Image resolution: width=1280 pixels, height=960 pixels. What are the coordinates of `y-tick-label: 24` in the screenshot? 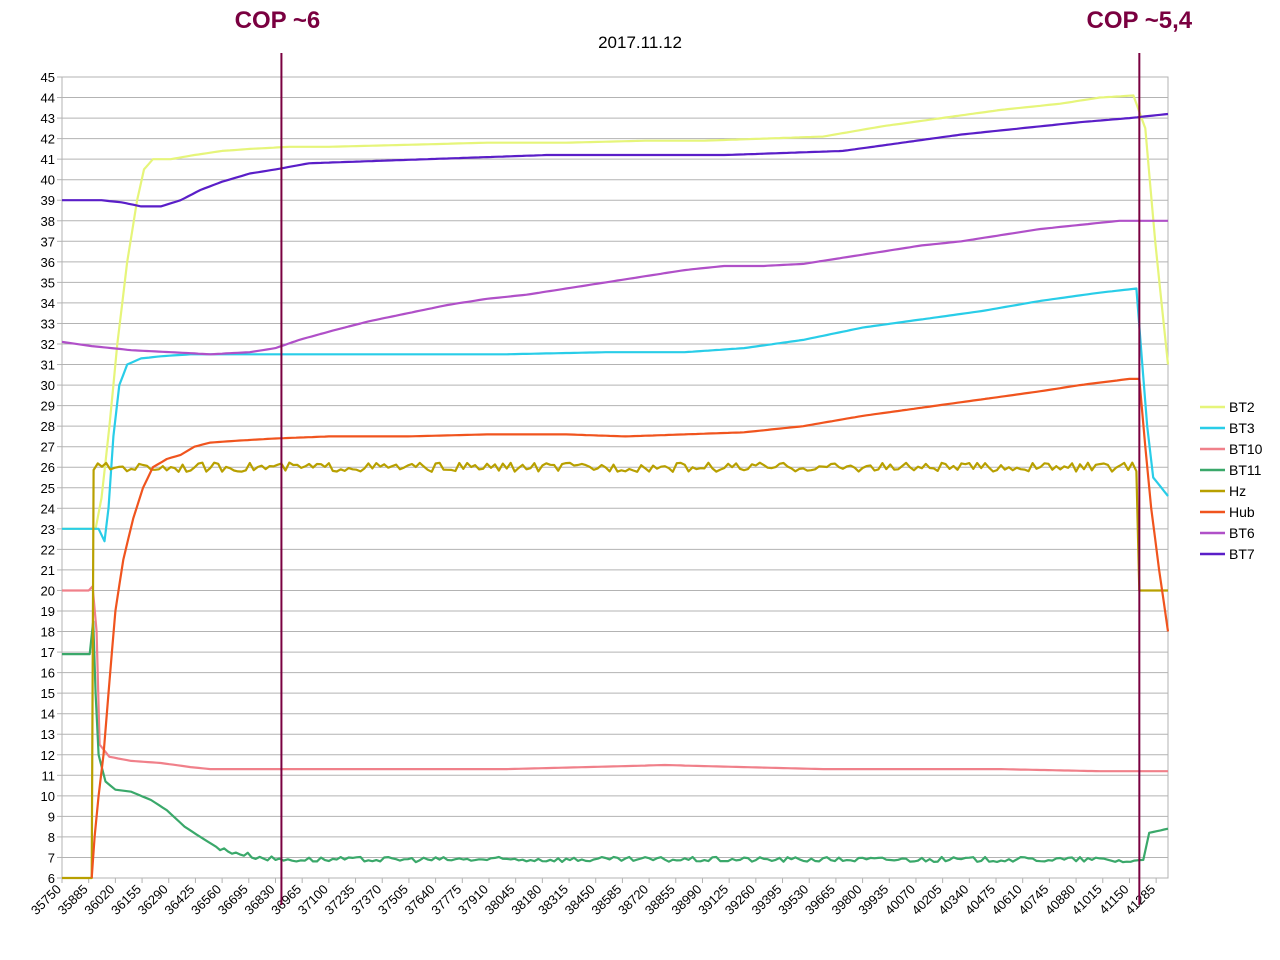 It's located at (48, 508).